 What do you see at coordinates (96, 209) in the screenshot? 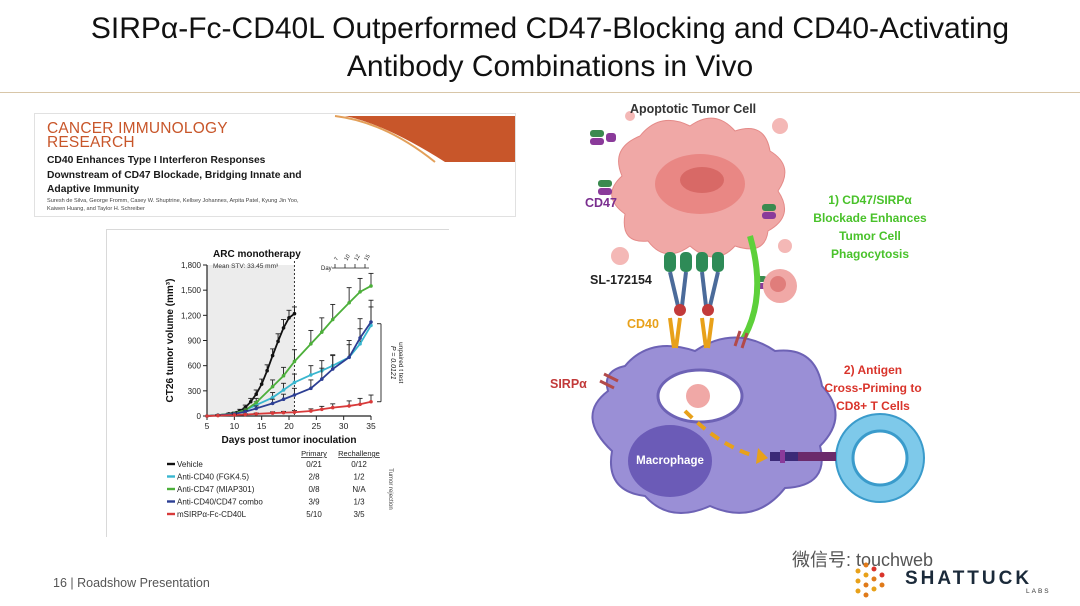
I see `paper-authors-line-2: Kaiwen Huang, and Taylor H. Schreiber` at bounding box center [96, 209].